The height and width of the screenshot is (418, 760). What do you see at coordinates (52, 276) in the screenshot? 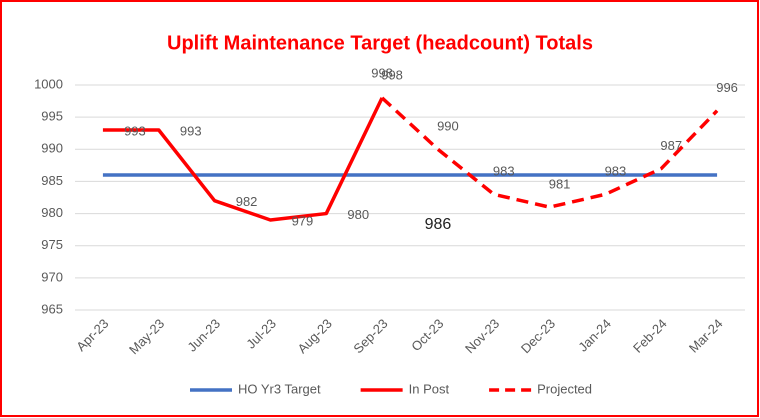
I see `y-tick-label: 970` at bounding box center [52, 276].